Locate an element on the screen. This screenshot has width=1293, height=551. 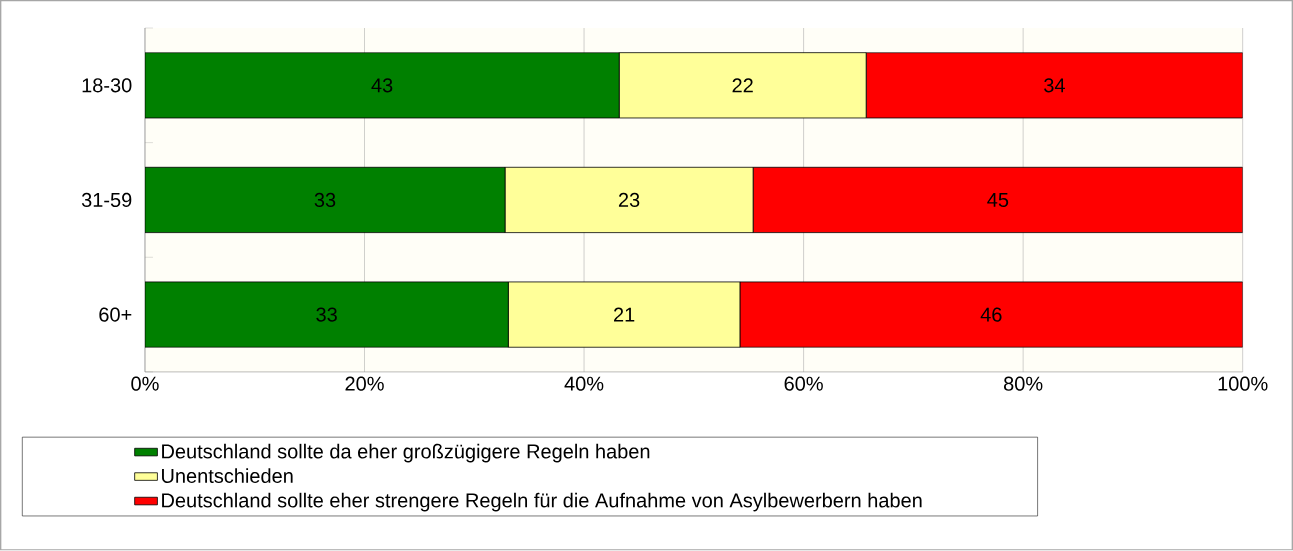
x-tick-label: 80% is located at coordinates (1023, 383).